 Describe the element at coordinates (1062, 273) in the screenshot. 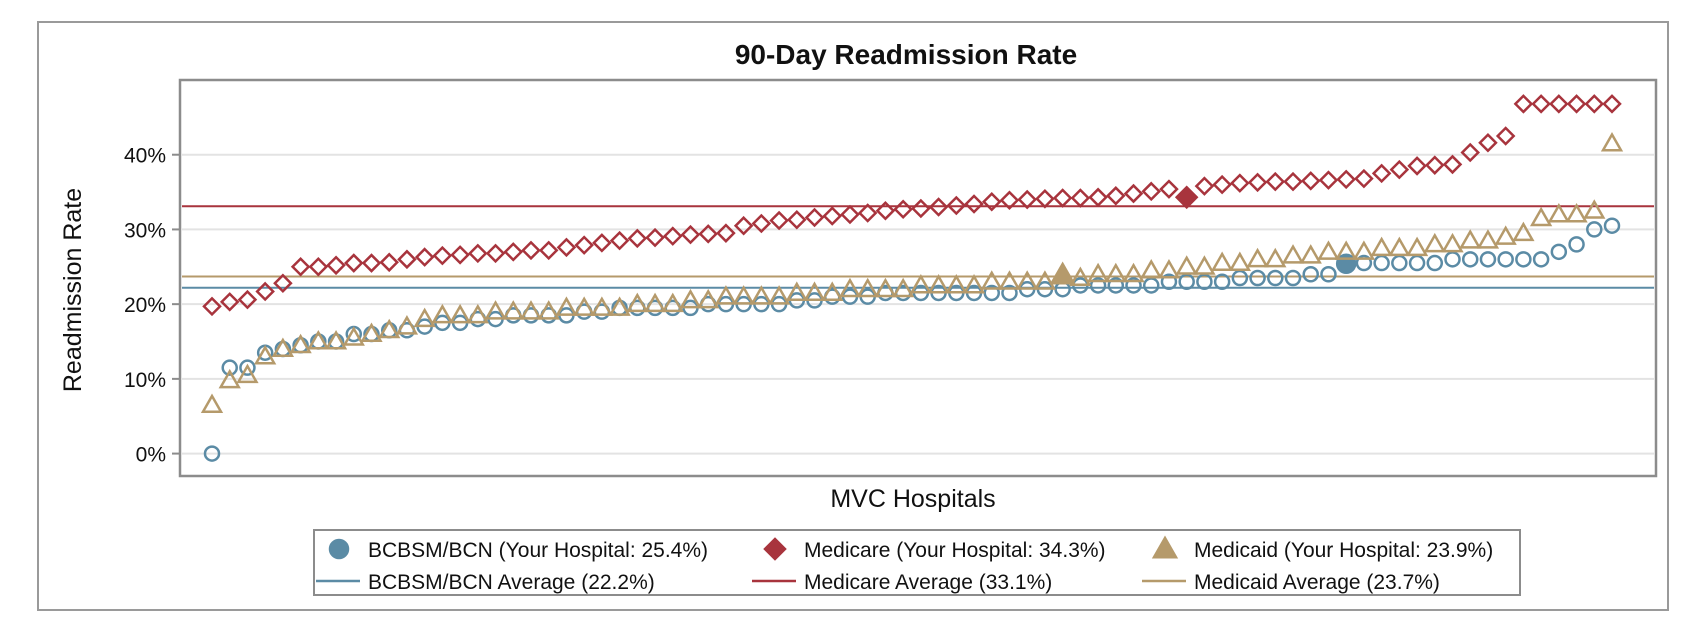

I see `highlighted-data-point` at that location.